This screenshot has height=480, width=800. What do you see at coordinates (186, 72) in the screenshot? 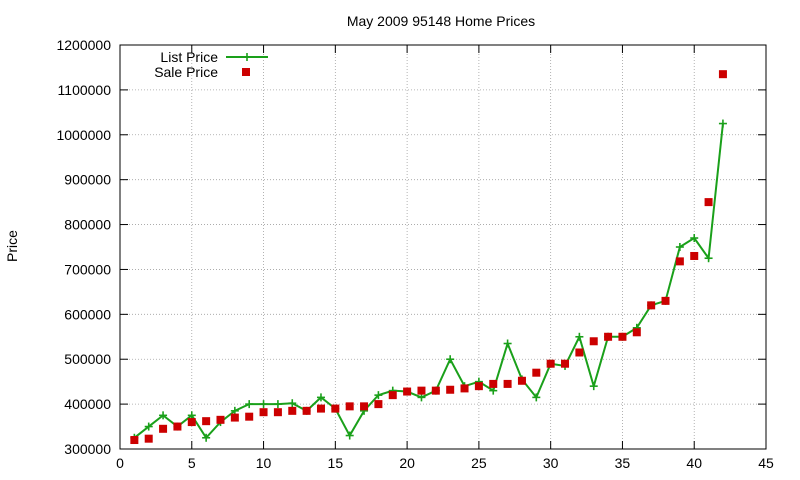
I see `legend-label-sale-price: Sale Price` at bounding box center [186, 72].